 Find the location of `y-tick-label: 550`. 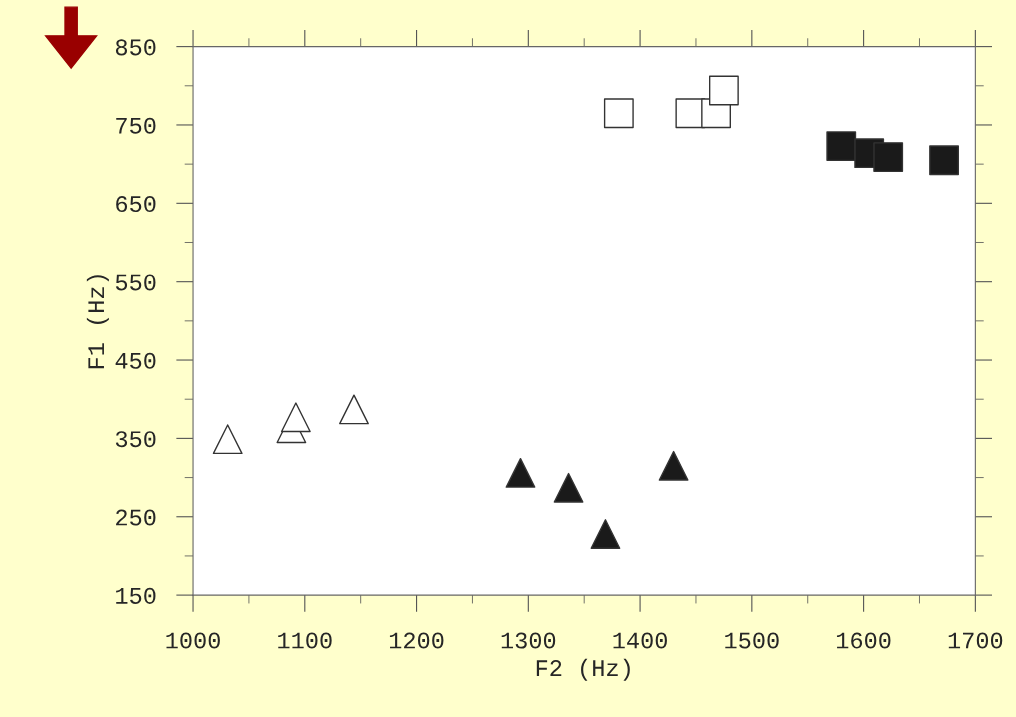

y-tick-label: 550 is located at coordinates (135, 282).